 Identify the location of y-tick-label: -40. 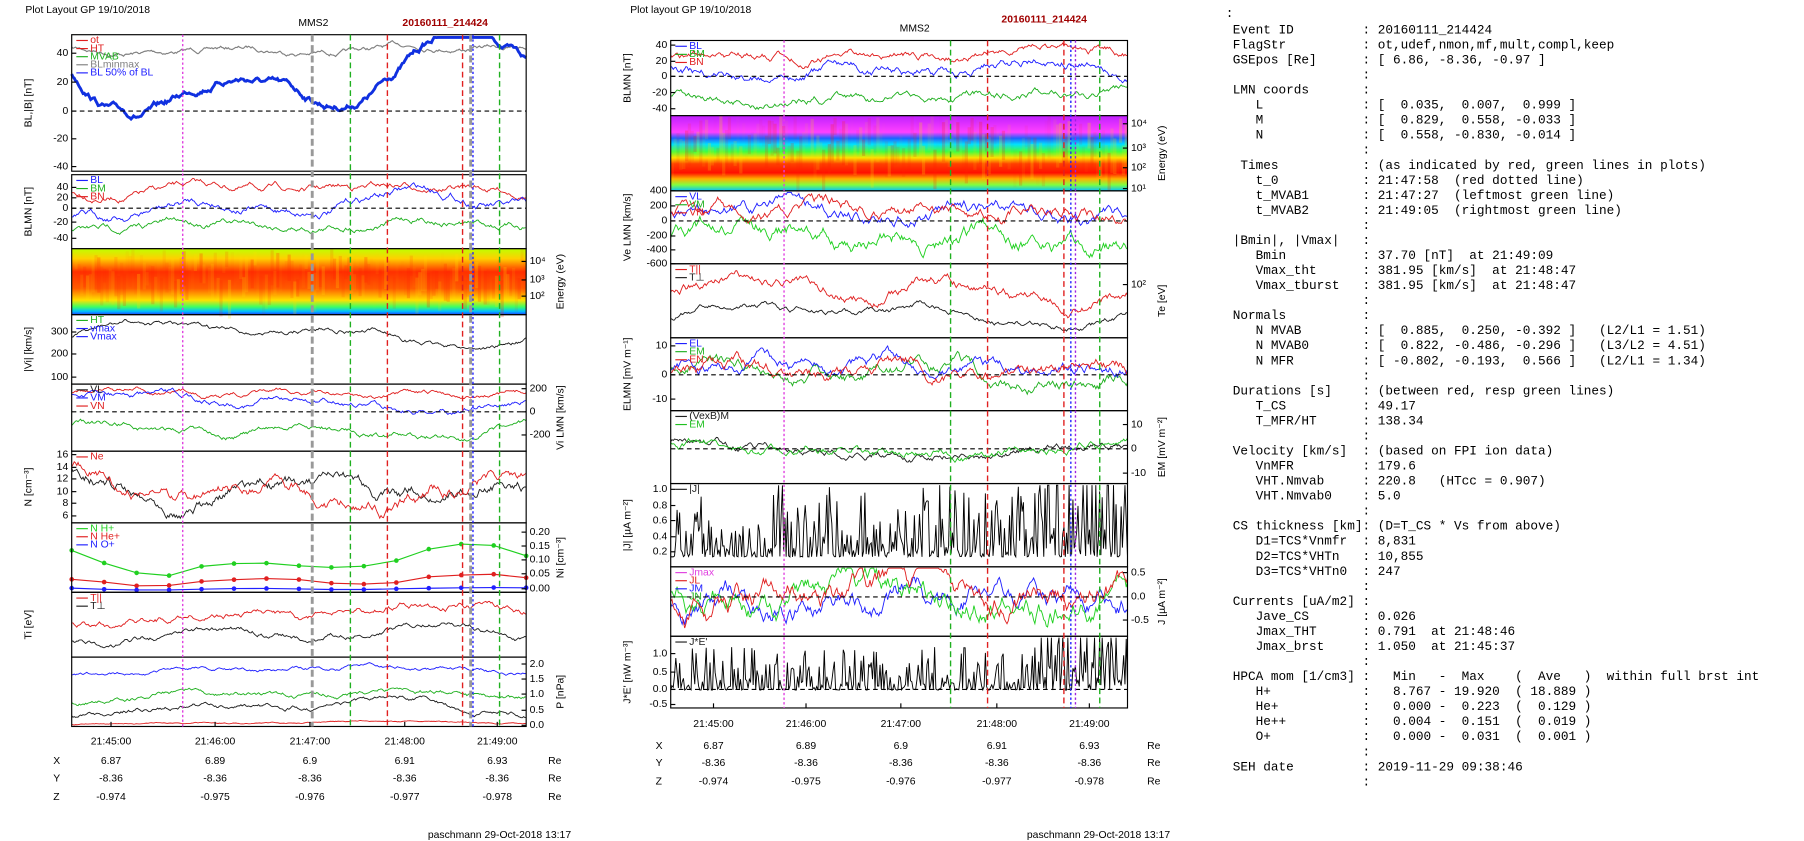
(659, 108).